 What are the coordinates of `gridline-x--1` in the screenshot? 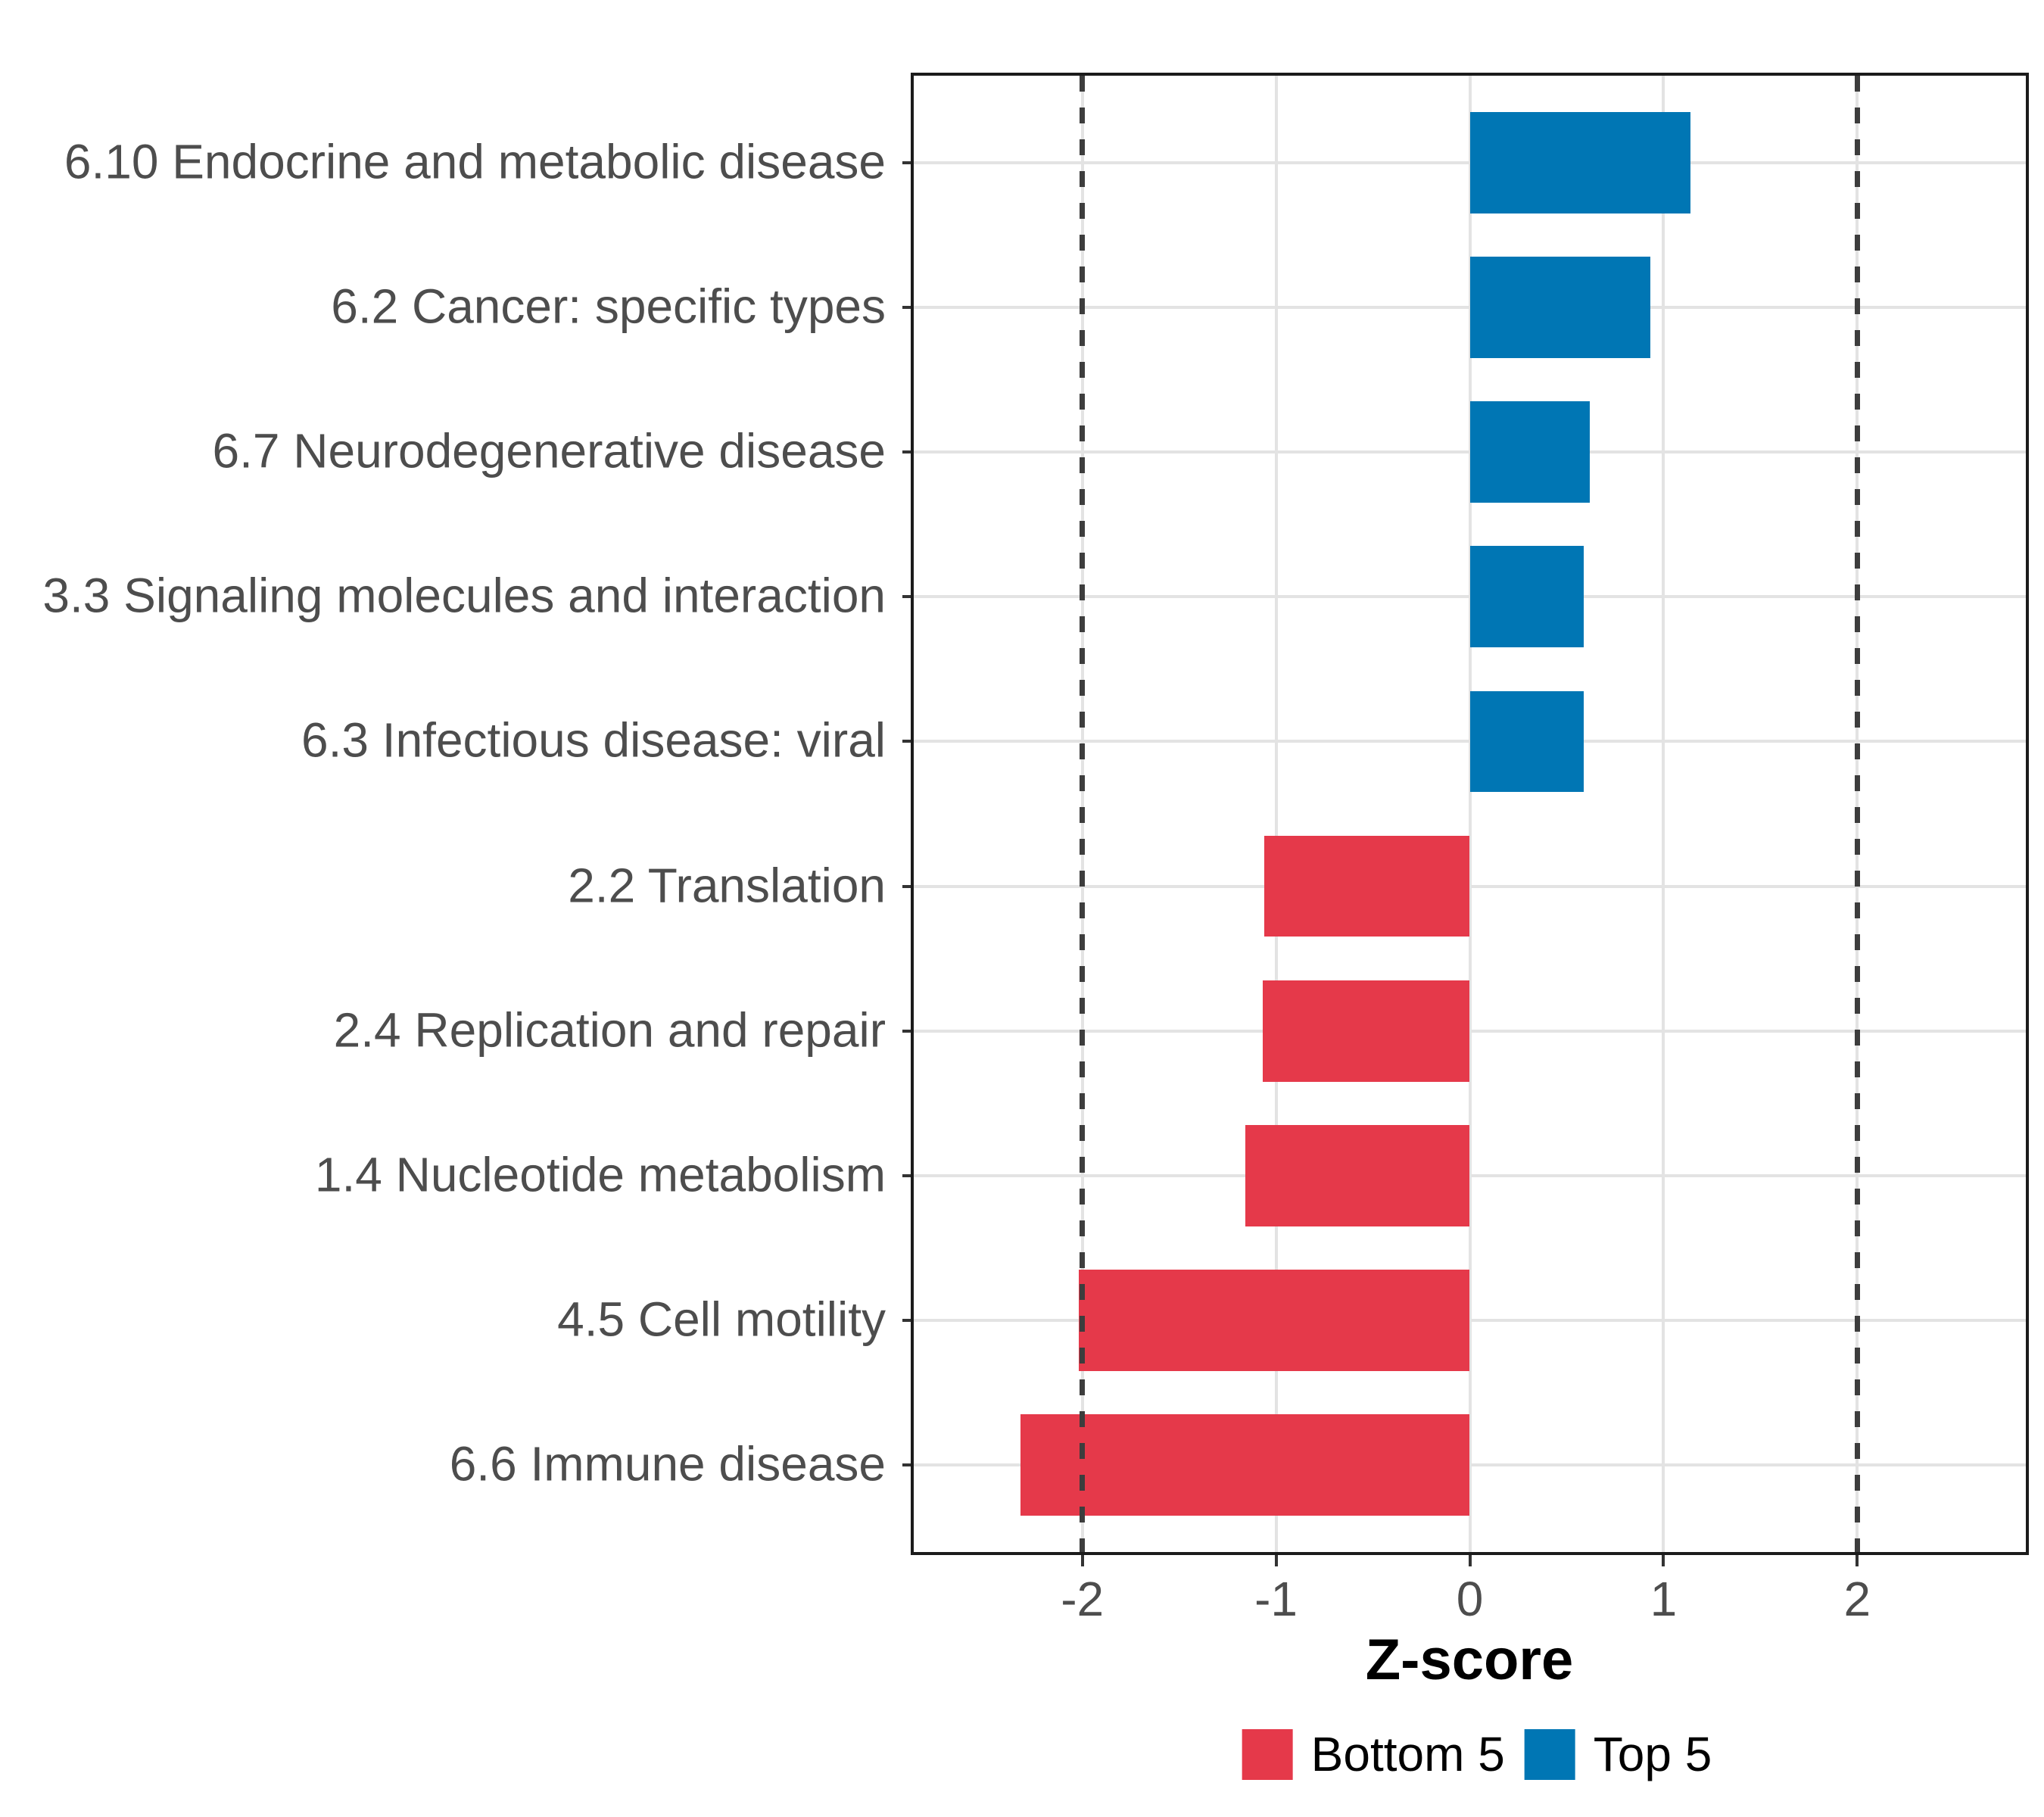 It's located at (1276, 814).